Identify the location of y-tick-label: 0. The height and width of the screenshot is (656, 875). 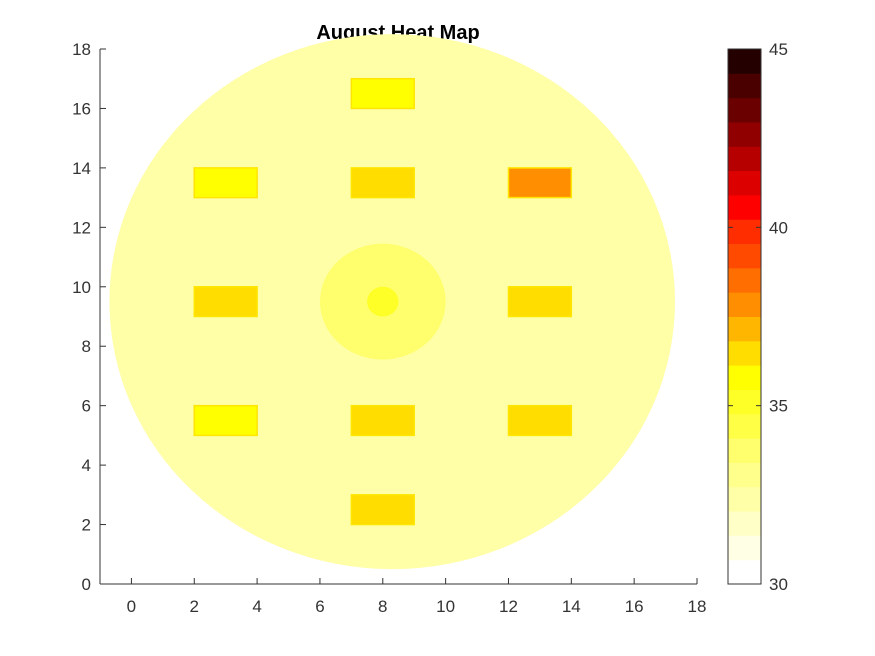
(86, 584).